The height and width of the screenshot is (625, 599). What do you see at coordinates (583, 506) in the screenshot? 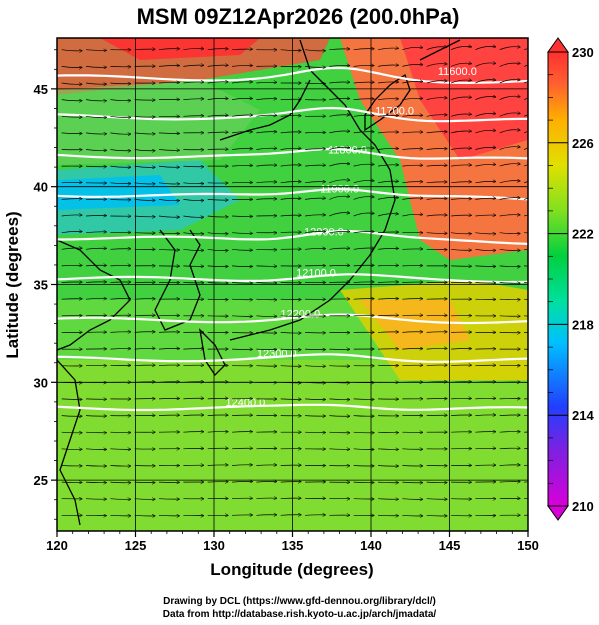
I see `colorbar-label: 210` at bounding box center [583, 506].